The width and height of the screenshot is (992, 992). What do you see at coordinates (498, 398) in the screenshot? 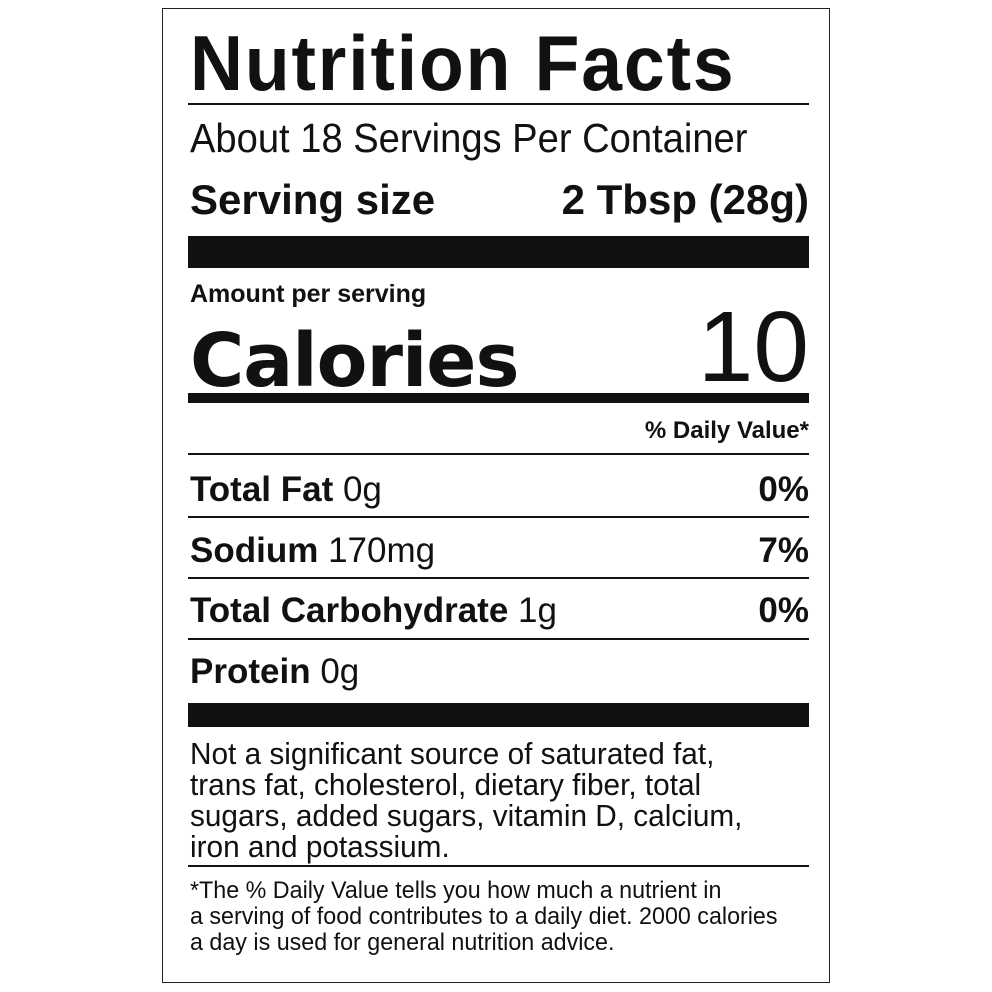
I see `medium-bar` at bounding box center [498, 398].